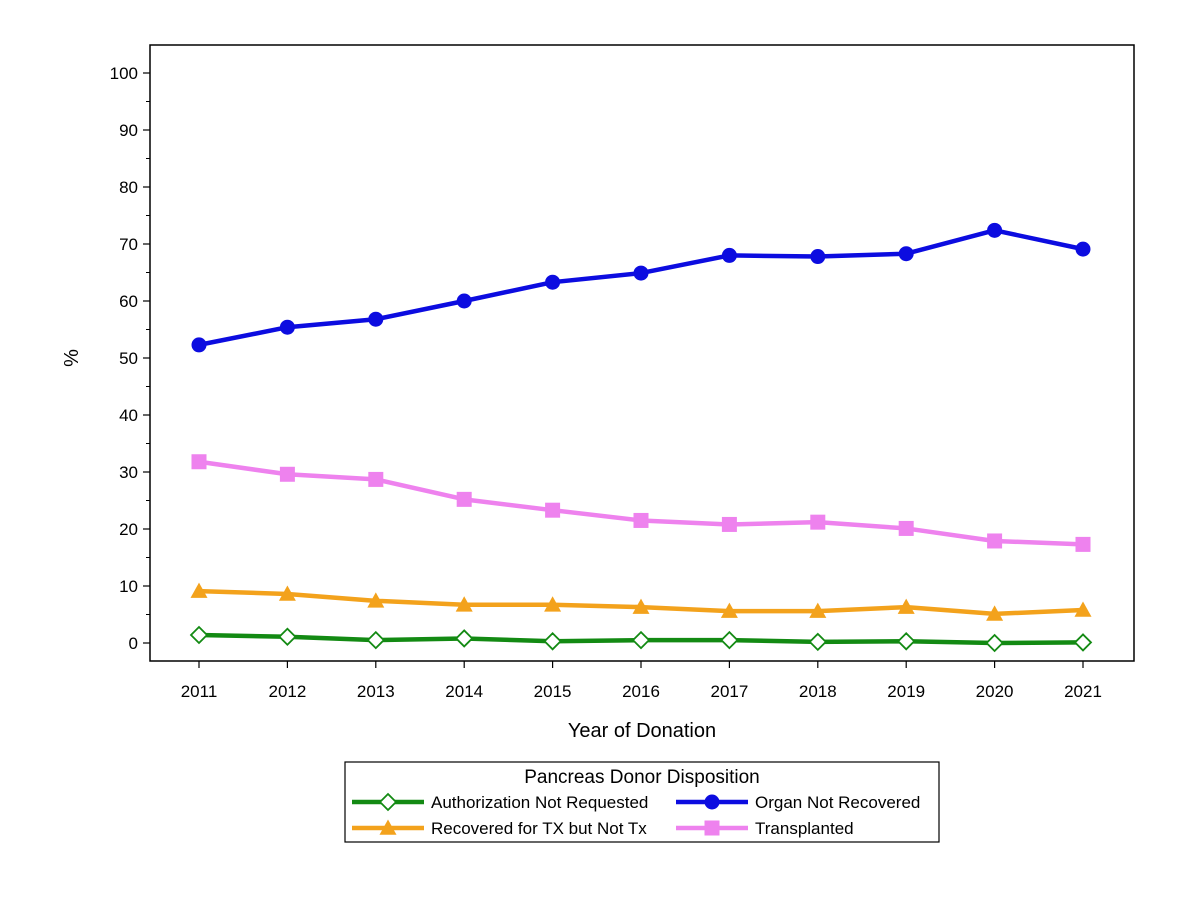 The height and width of the screenshot is (900, 1200). Describe the element at coordinates (539, 828) in the screenshot. I see `legend-label: Recovered for TX but Not Tx` at that location.